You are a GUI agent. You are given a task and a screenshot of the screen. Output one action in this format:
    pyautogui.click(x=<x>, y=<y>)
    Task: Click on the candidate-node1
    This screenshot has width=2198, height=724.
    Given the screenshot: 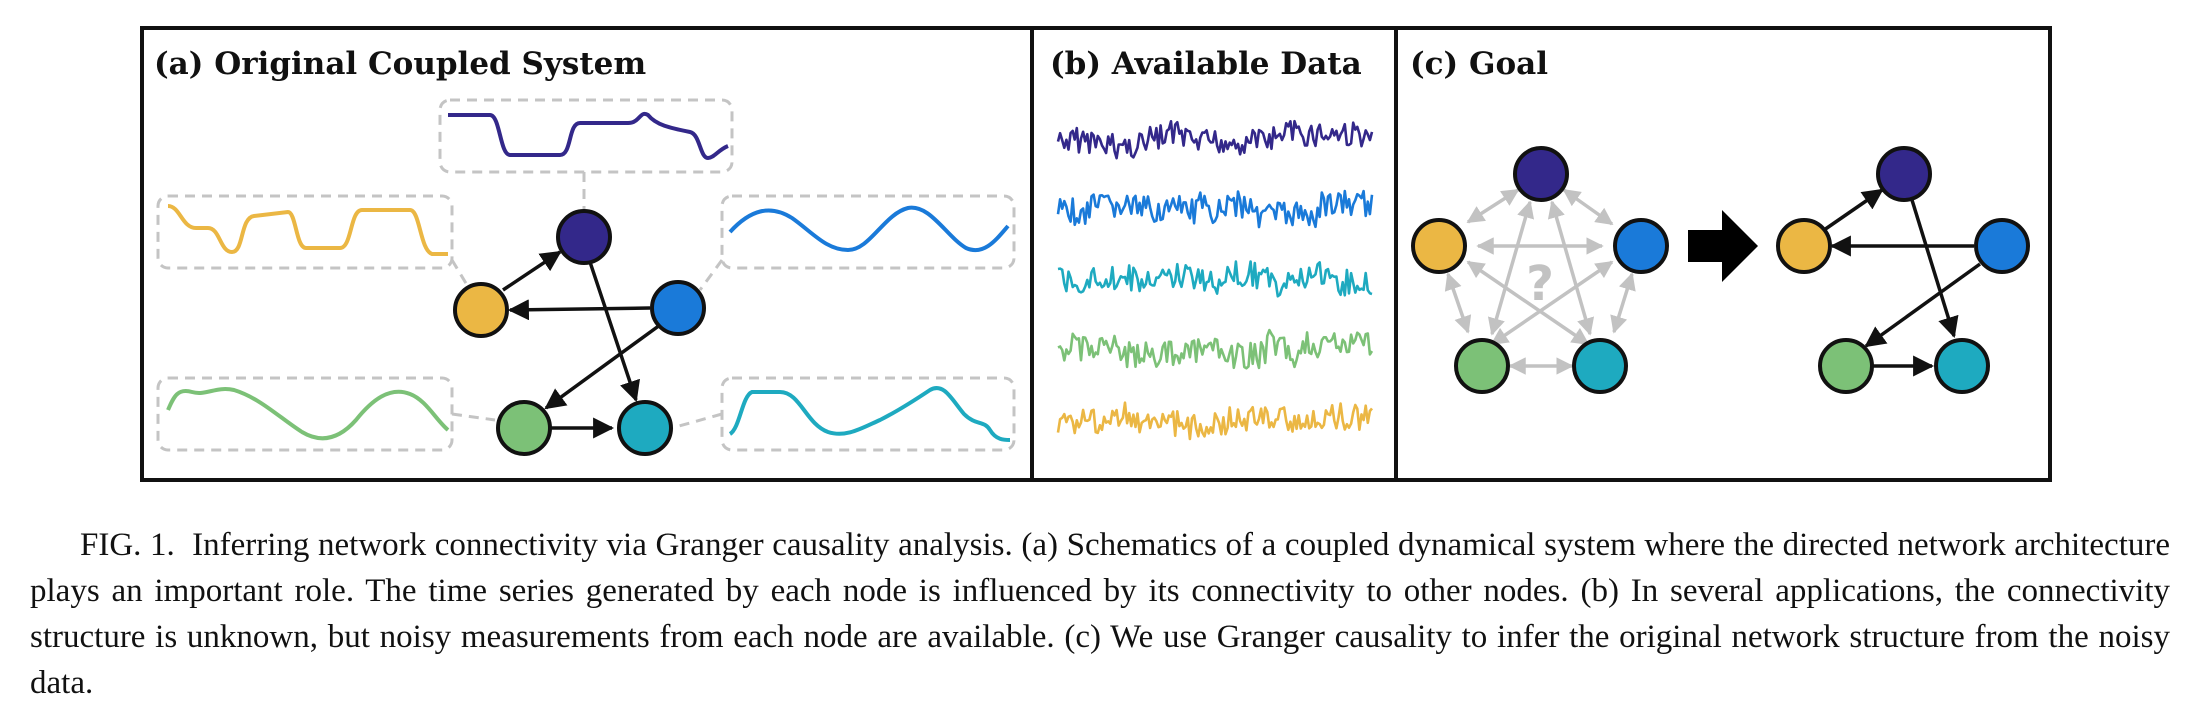 What is the action you would take?
    pyautogui.click(x=1541, y=174)
    